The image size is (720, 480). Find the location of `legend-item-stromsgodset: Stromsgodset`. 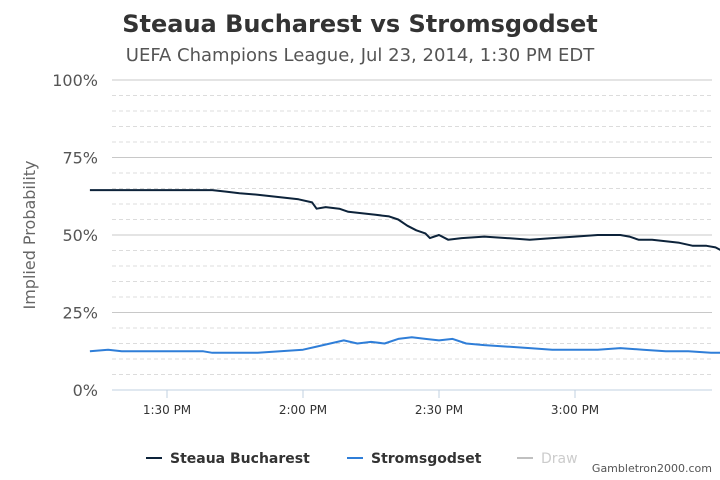

legend-item-stromsgodset: Stromsgodset is located at coordinates (426, 459).